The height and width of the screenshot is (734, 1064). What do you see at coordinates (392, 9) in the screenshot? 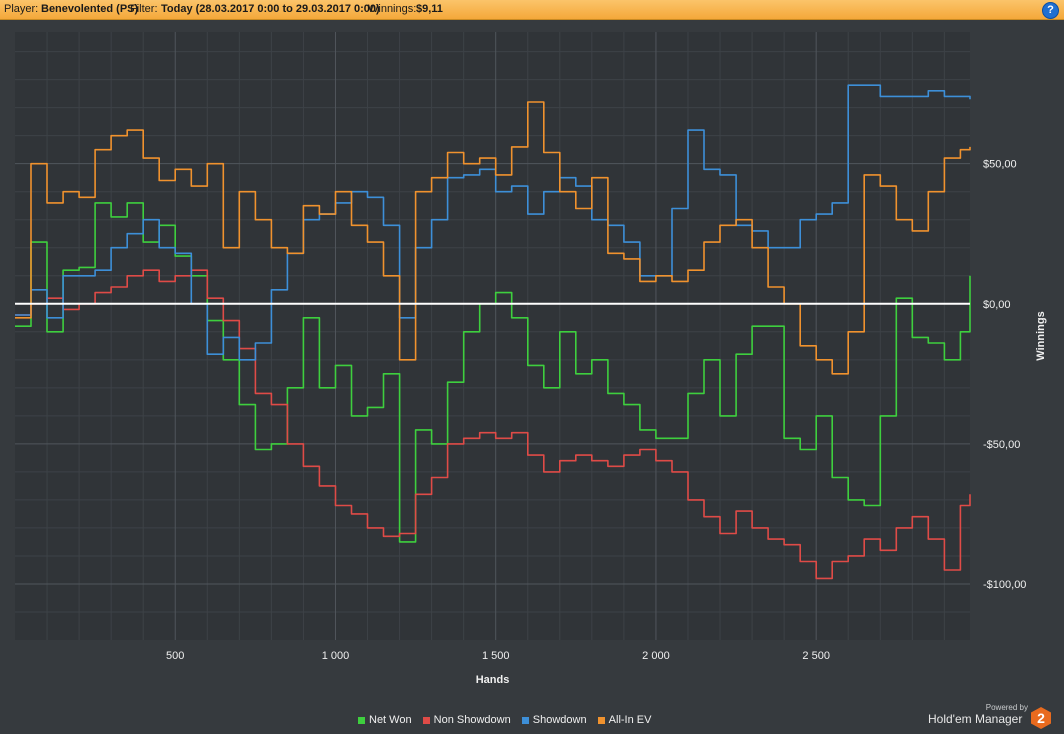
I see `winnings-label: Winnings:` at bounding box center [392, 9].